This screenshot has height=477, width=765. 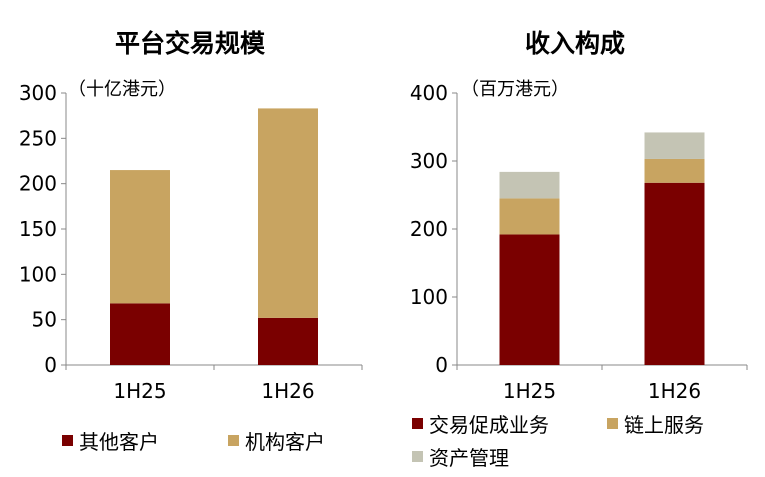 What do you see at coordinates (119, 442) in the screenshot?
I see `legend-label: 其他客户` at bounding box center [119, 442].